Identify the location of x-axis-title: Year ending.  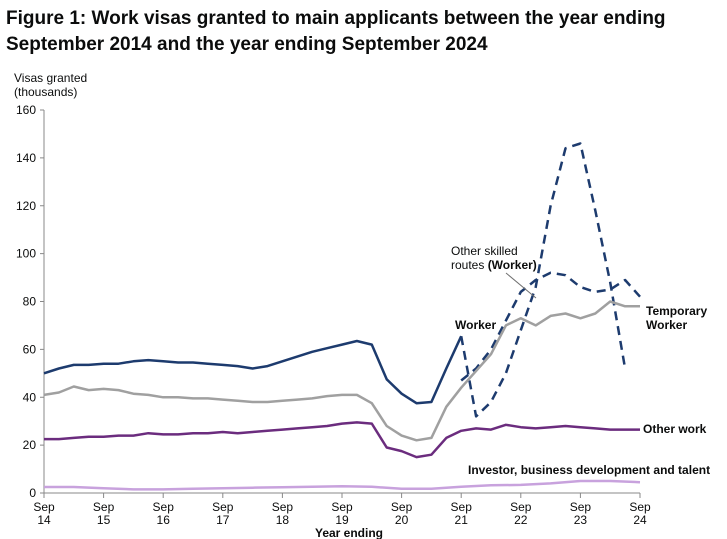
(349, 532).